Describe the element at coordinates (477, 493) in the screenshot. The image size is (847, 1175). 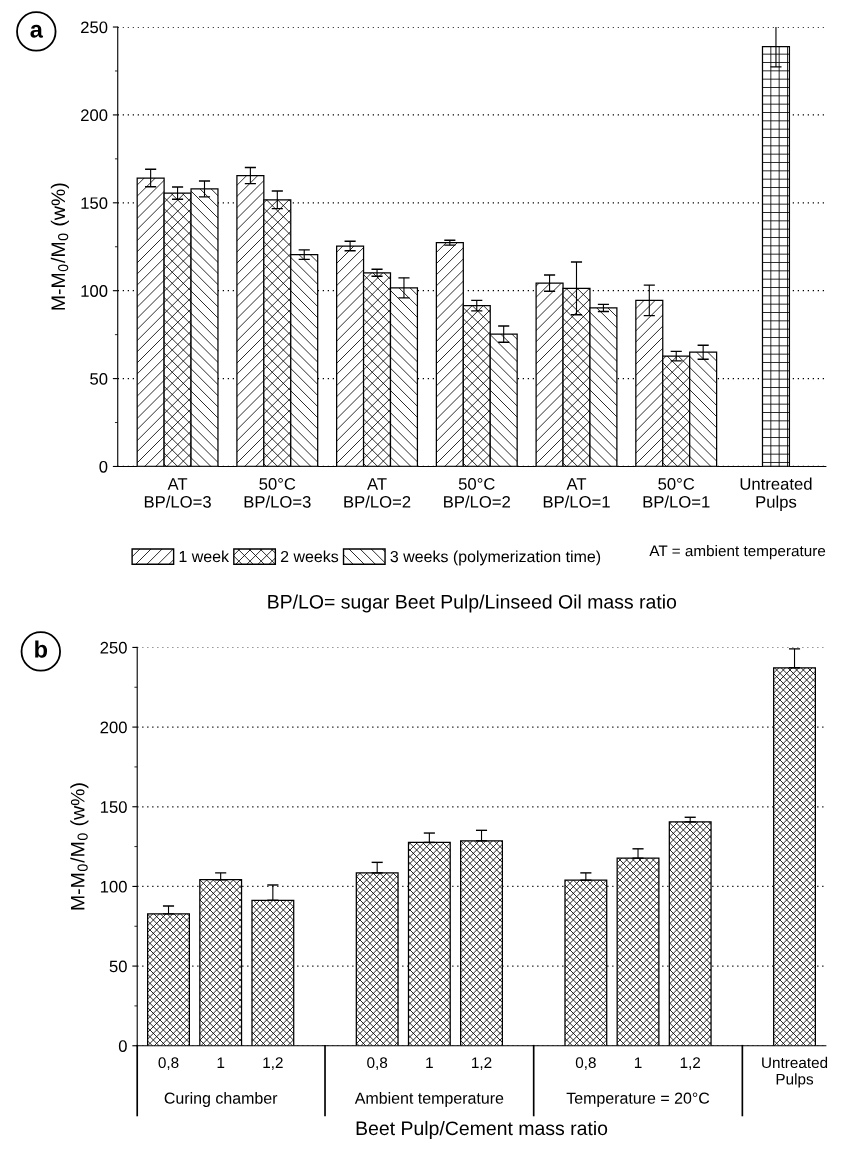
I see `x-tick-label: 50°C BP/LO=2` at that location.